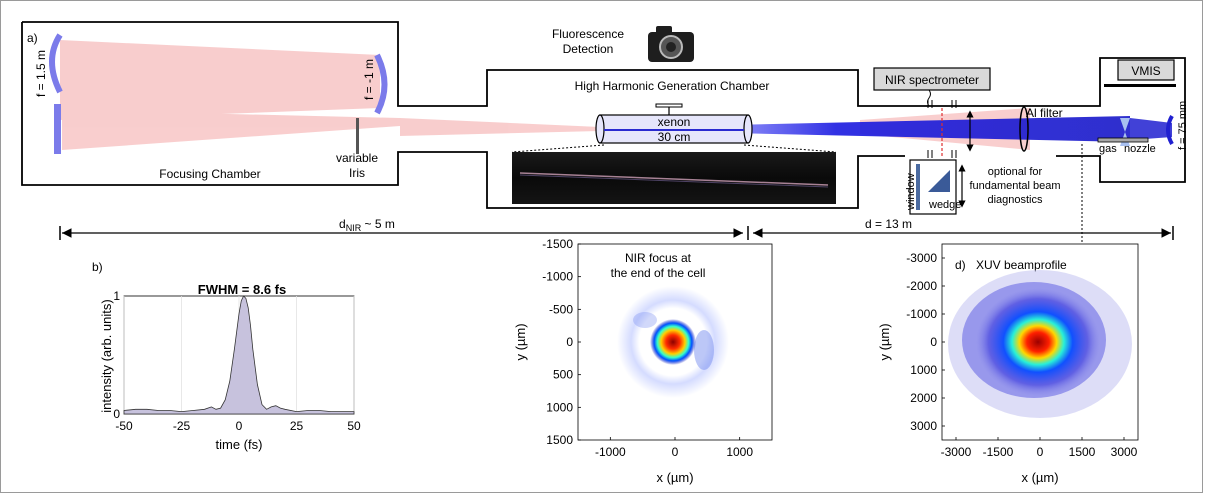  What do you see at coordinates (588, 34) in the screenshot?
I see `fluorescence-label-line1: Fluorescence` at bounding box center [588, 34].